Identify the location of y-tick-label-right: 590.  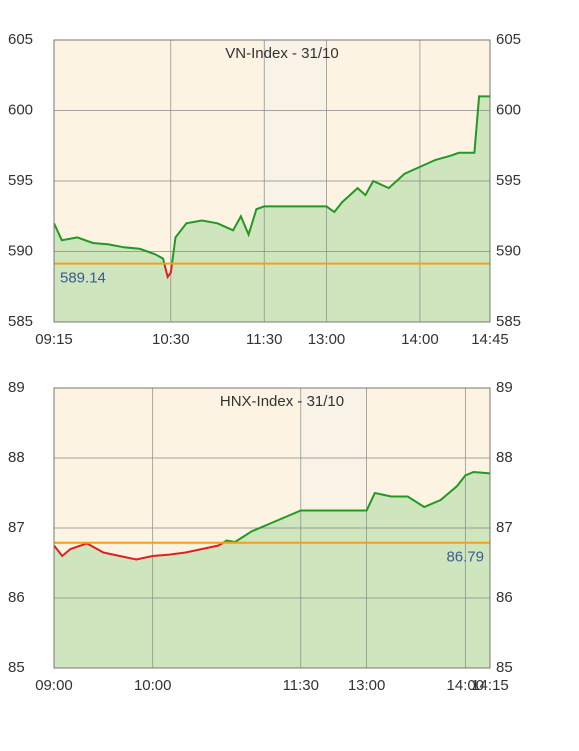
(508, 250).